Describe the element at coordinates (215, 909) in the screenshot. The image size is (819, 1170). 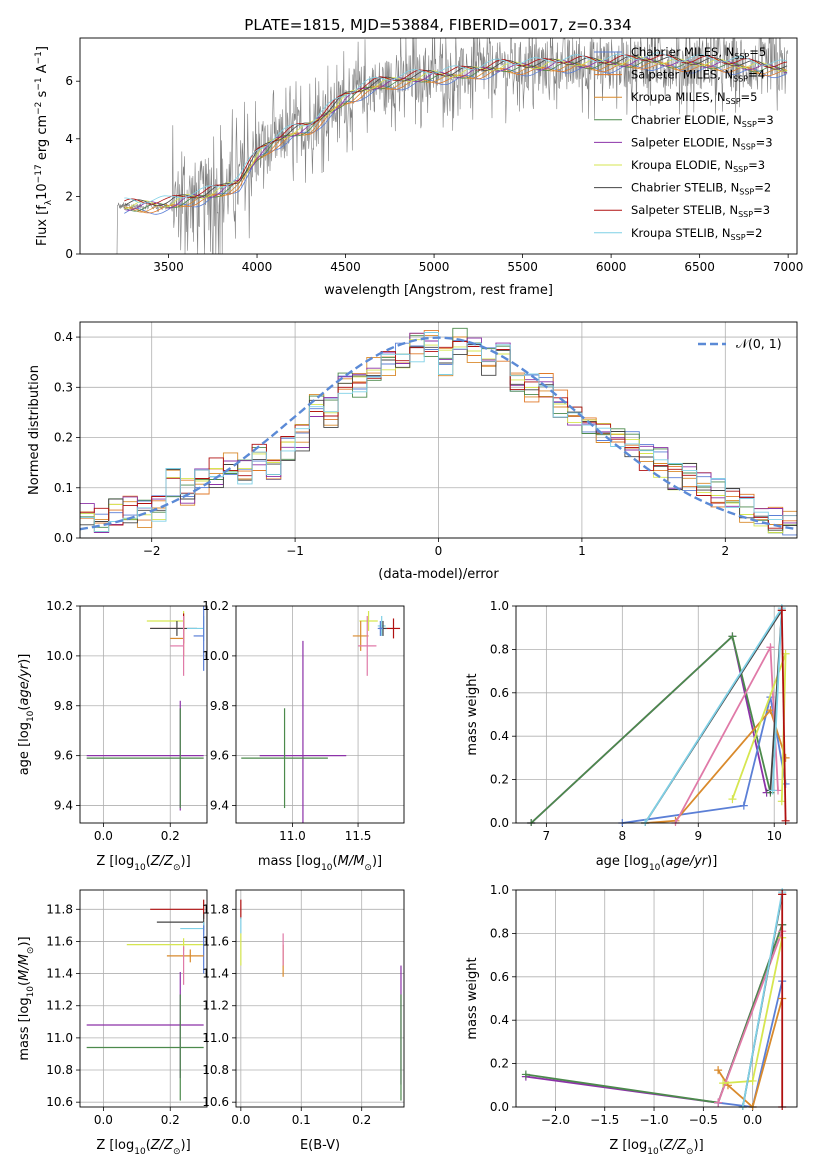
I see `y-tick-label: 11.8` at that location.